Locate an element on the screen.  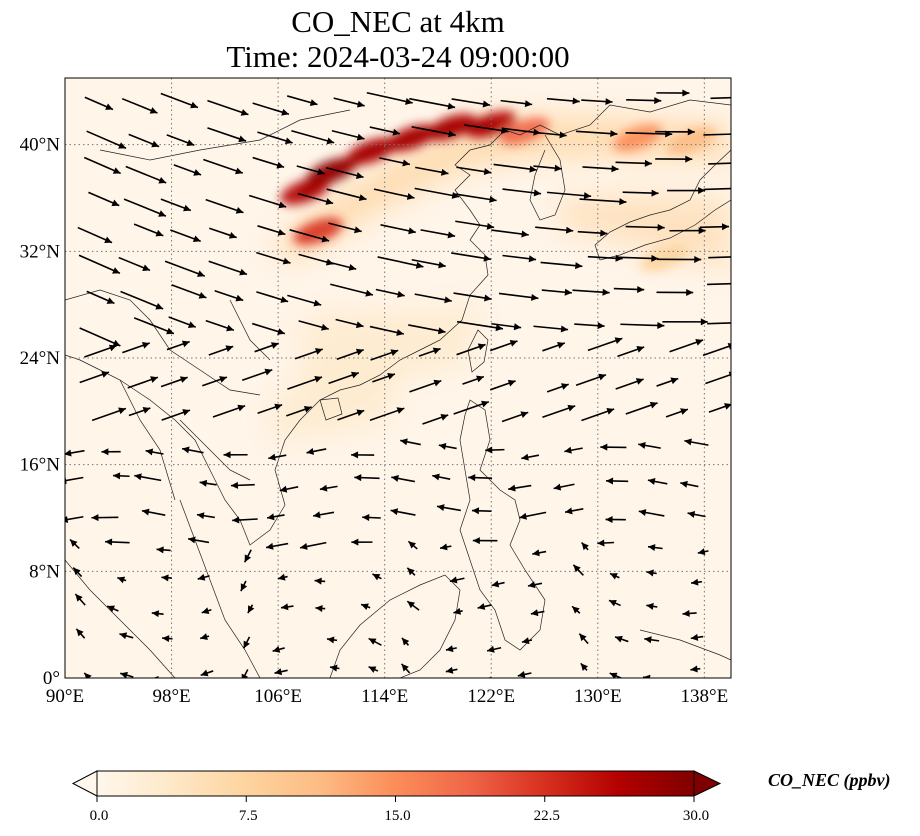
colorbar-tick-label: 15.0 is located at coordinates (397, 816).